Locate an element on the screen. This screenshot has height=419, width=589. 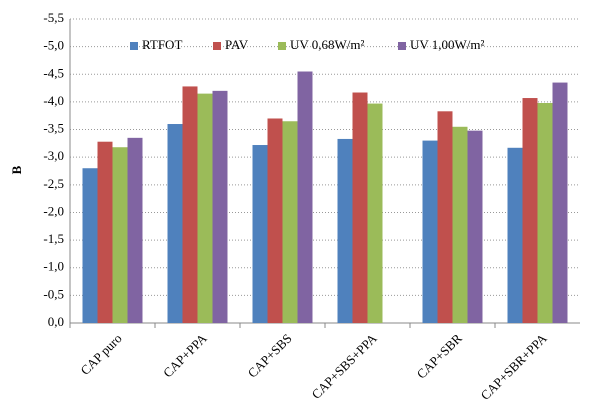
legend-label: RTFOT is located at coordinates (162, 44).